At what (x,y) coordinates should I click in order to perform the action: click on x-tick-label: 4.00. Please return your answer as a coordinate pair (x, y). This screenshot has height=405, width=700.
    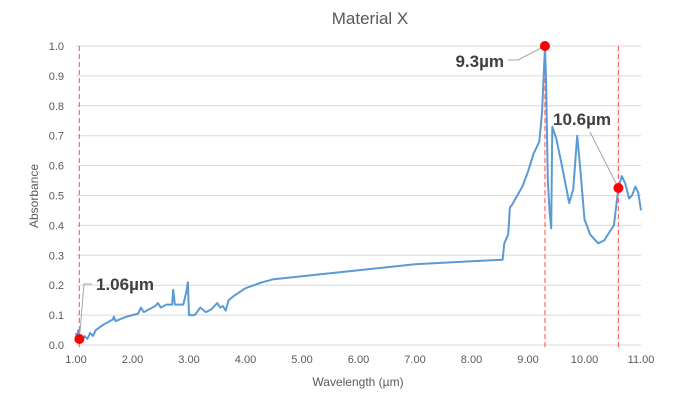
    Looking at the image, I should click on (245, 360).